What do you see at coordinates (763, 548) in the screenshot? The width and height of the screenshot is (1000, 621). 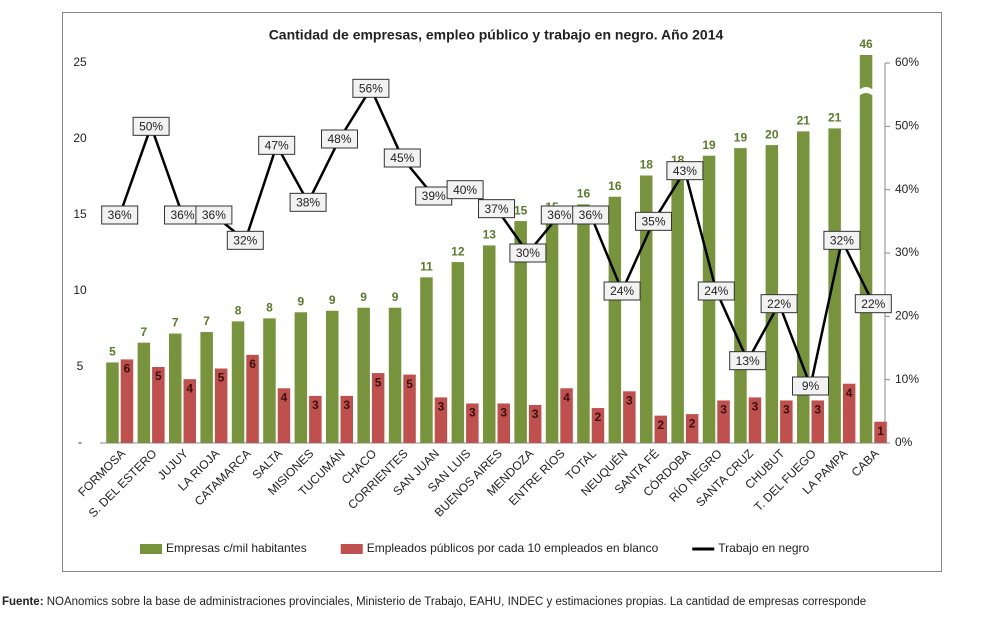 I see `legend-label: Trabajo en negro` at bounding box center [763, 548].